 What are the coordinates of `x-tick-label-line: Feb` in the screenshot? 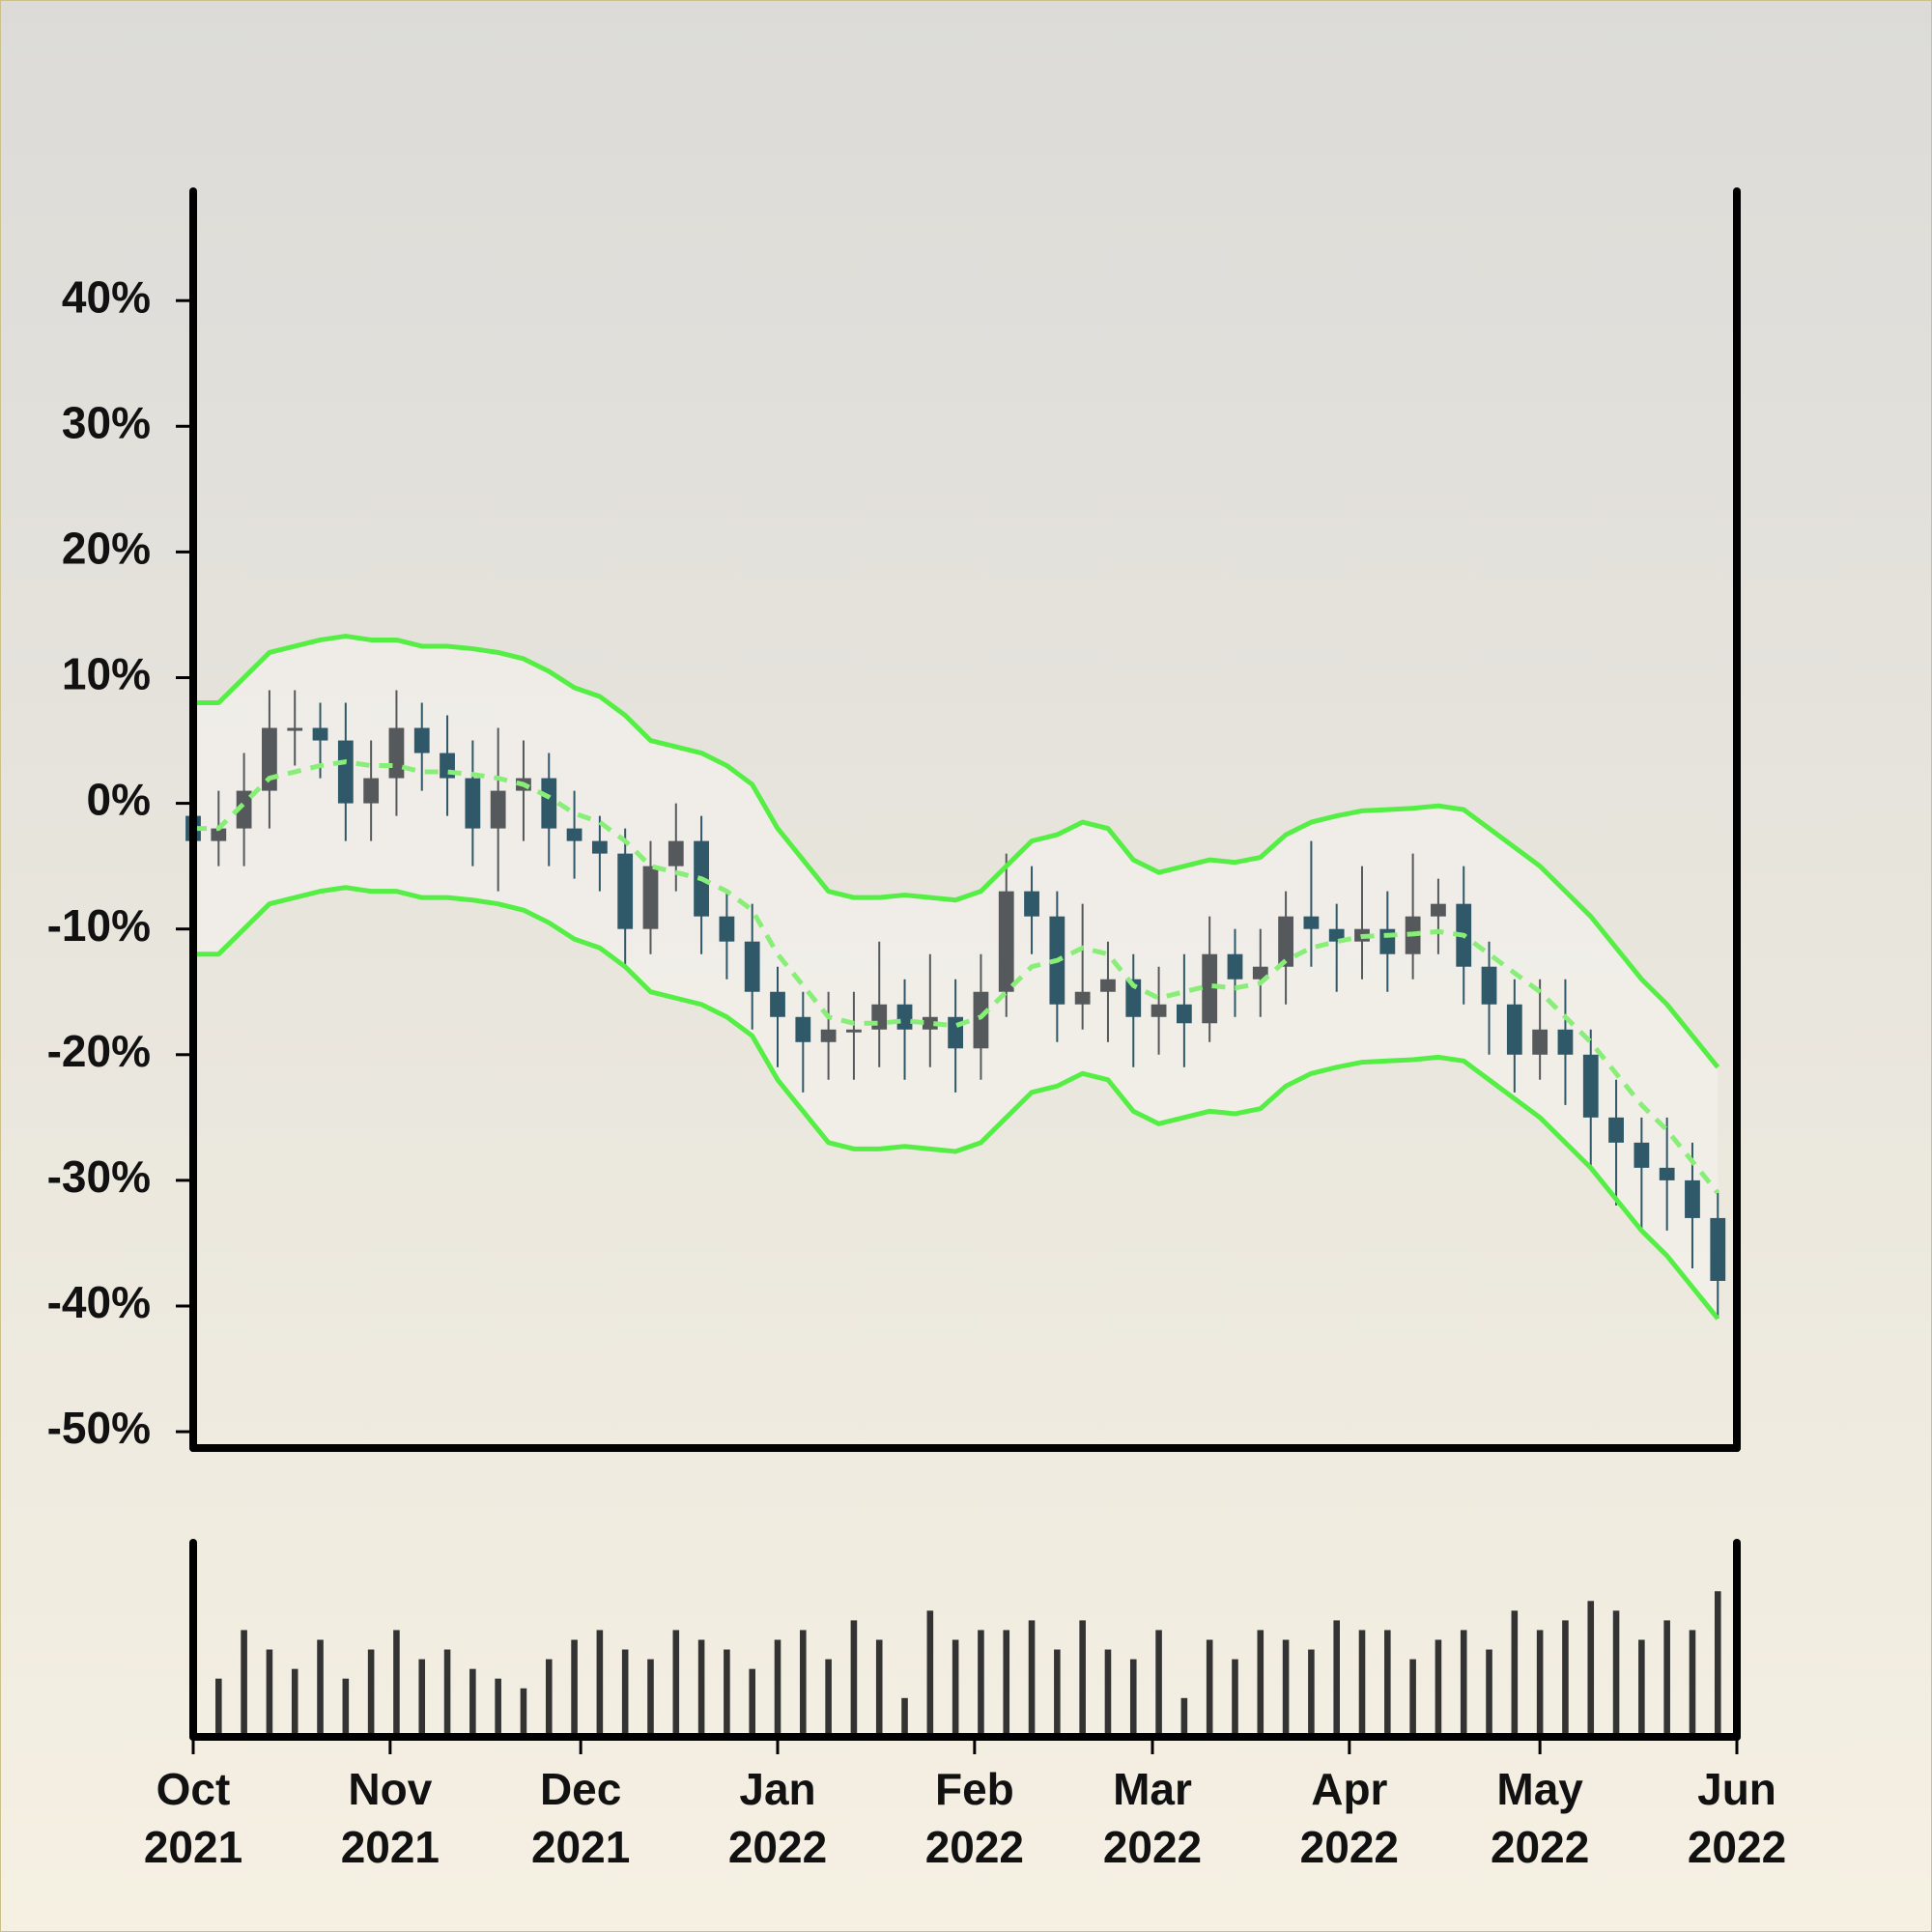 It's located at (974, 1789).